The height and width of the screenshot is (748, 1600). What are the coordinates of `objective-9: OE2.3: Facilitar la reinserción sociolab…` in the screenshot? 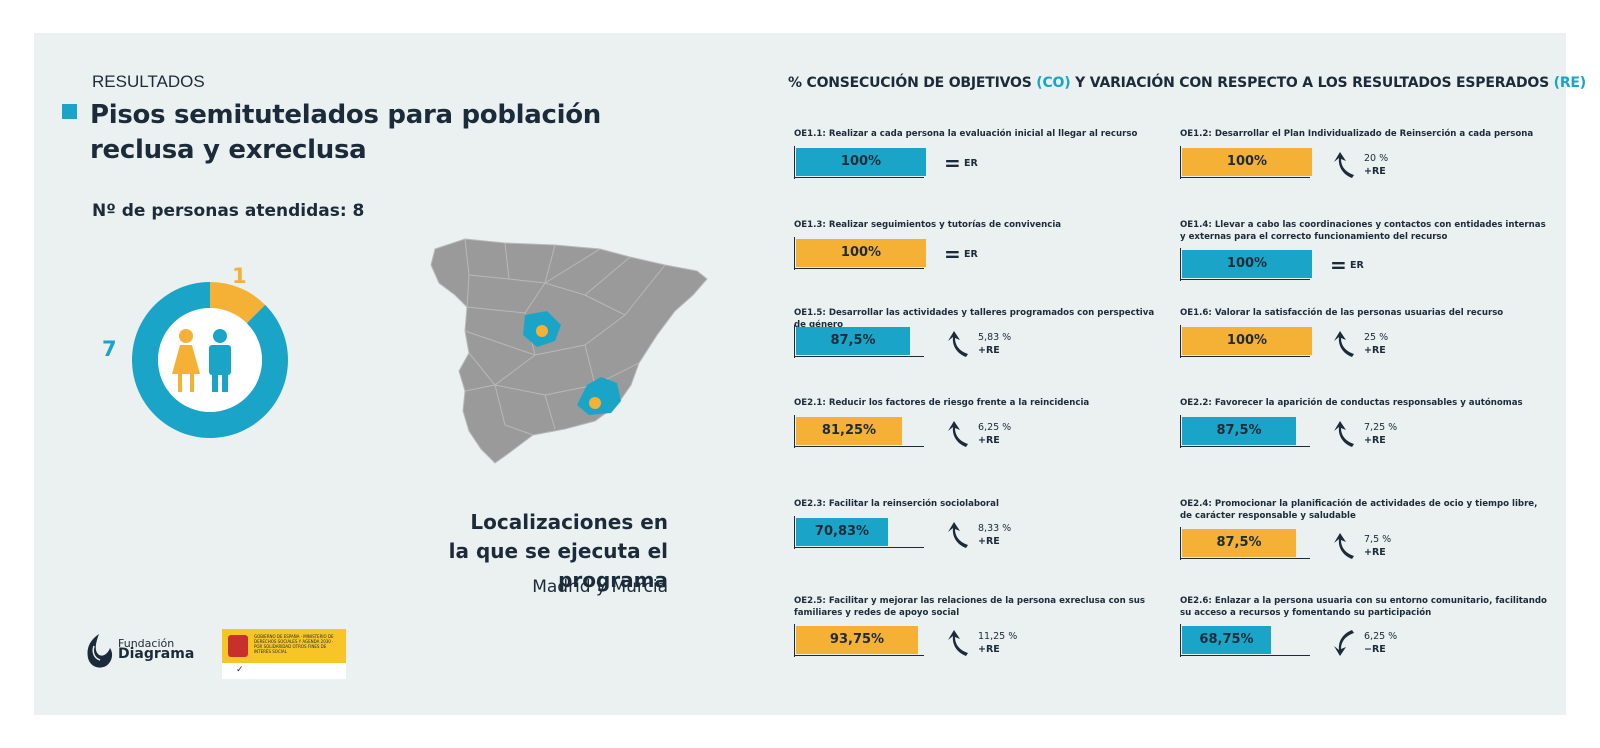 It's located at (986, 543).